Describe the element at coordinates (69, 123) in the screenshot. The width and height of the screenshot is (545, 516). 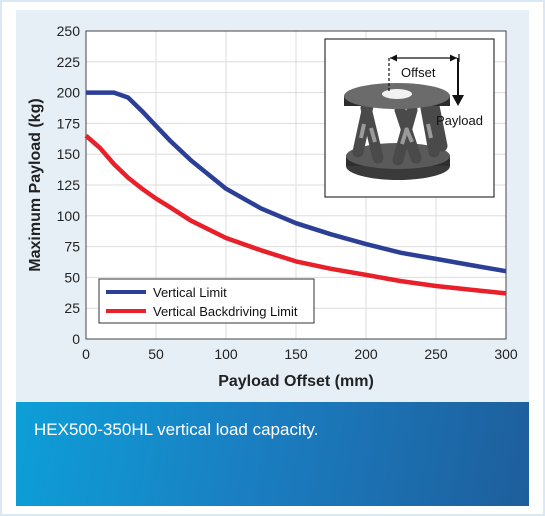
I see `y-tick-label-7: 175` at that location.